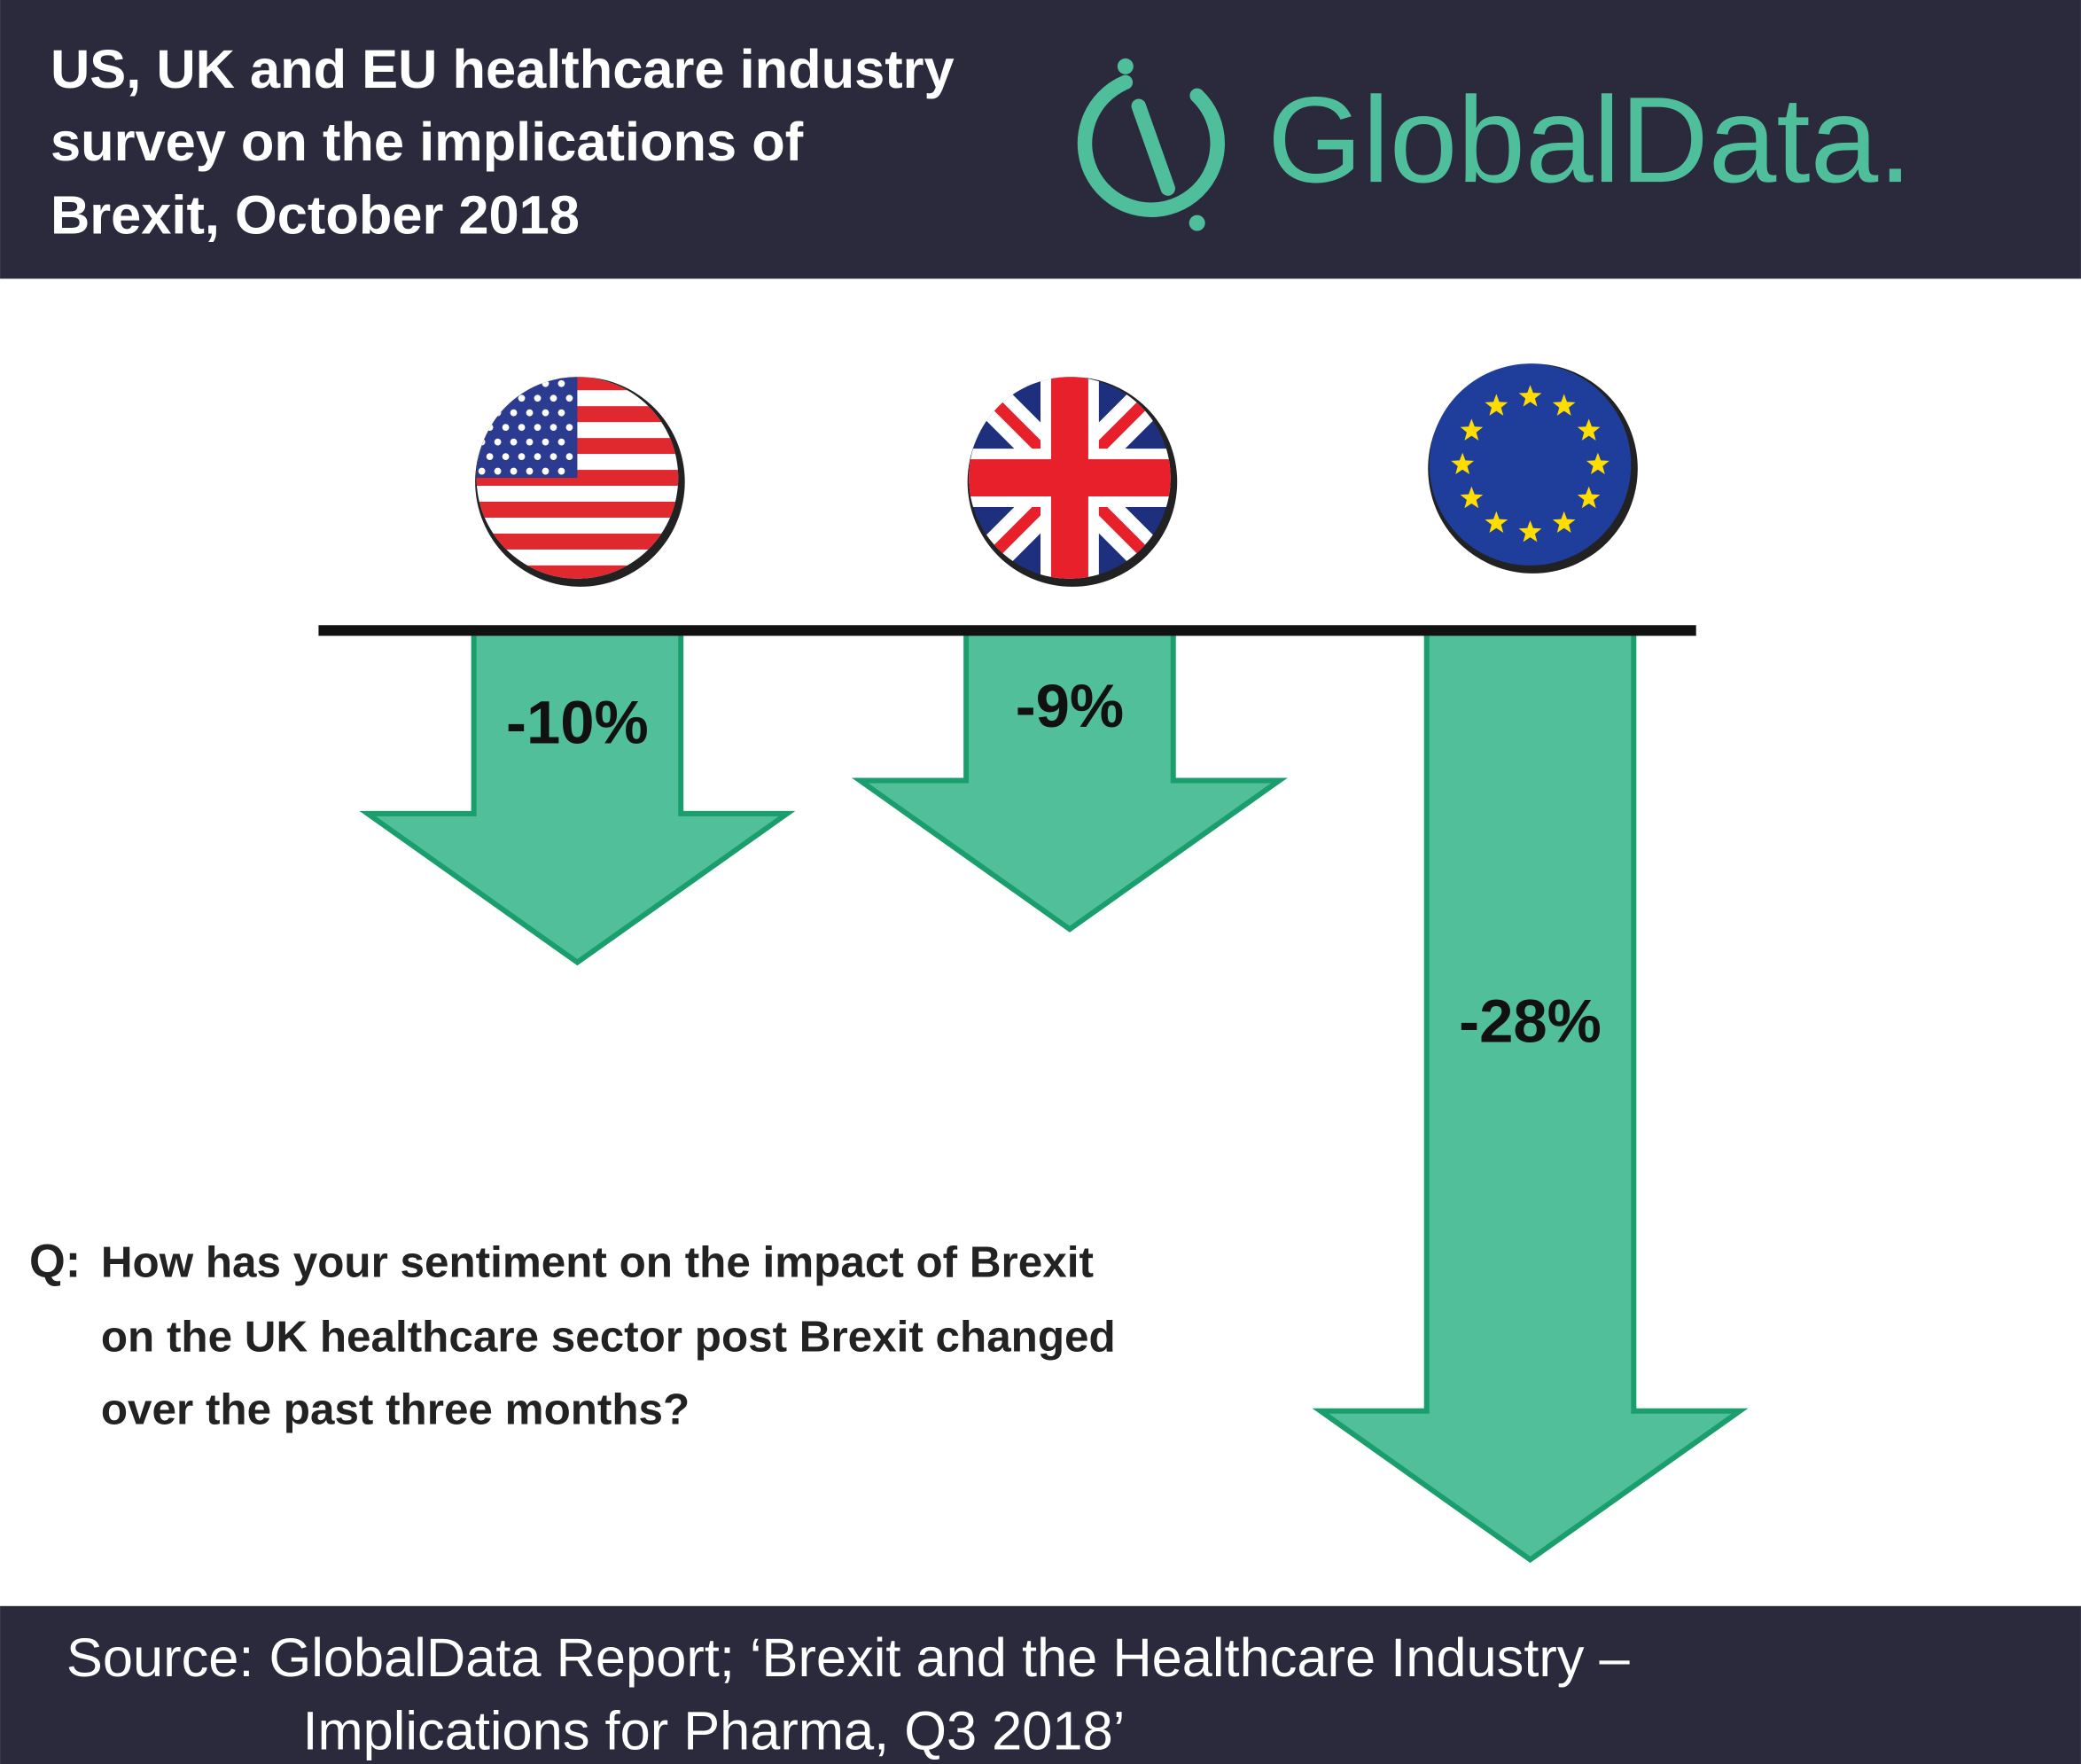 This screenshot has width=2081, height=1764. I want to click on logo-icon, so click(1151, 144).